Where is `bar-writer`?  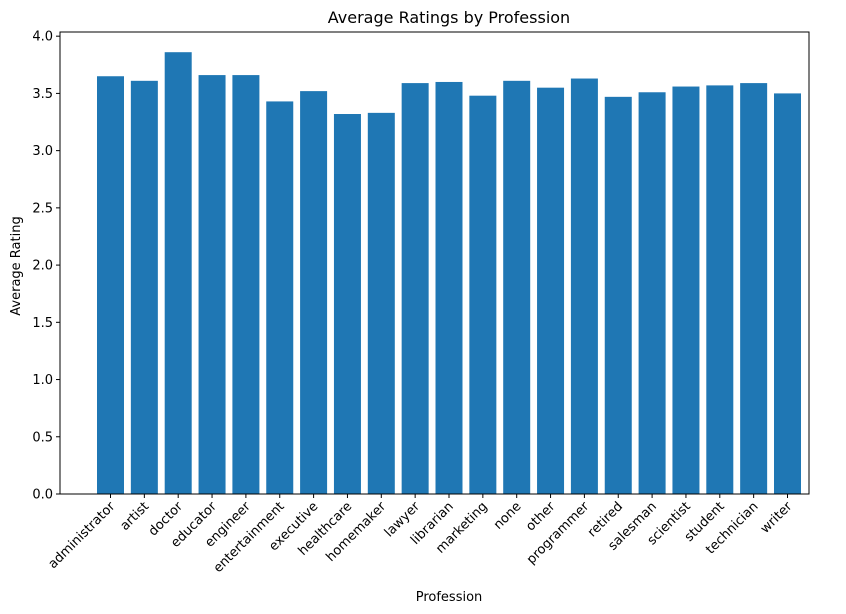 bar-writer is located at coordinates (787, 293).